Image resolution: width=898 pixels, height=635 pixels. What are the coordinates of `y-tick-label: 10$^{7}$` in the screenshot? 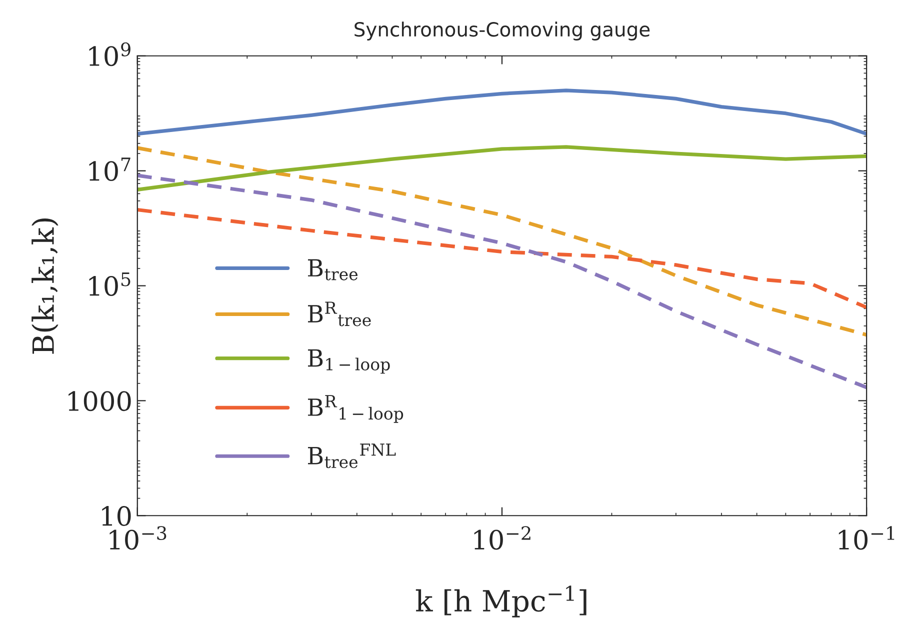 It's located at (109, 170).